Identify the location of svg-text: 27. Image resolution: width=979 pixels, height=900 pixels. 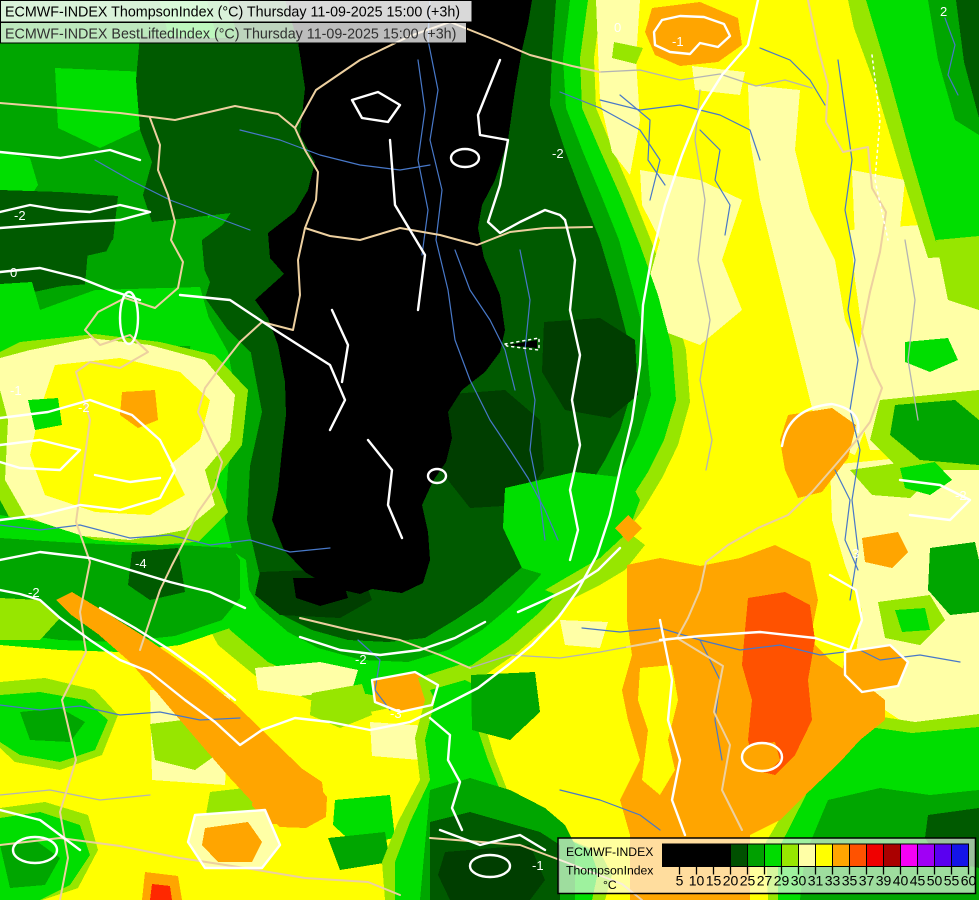
(765, 881).